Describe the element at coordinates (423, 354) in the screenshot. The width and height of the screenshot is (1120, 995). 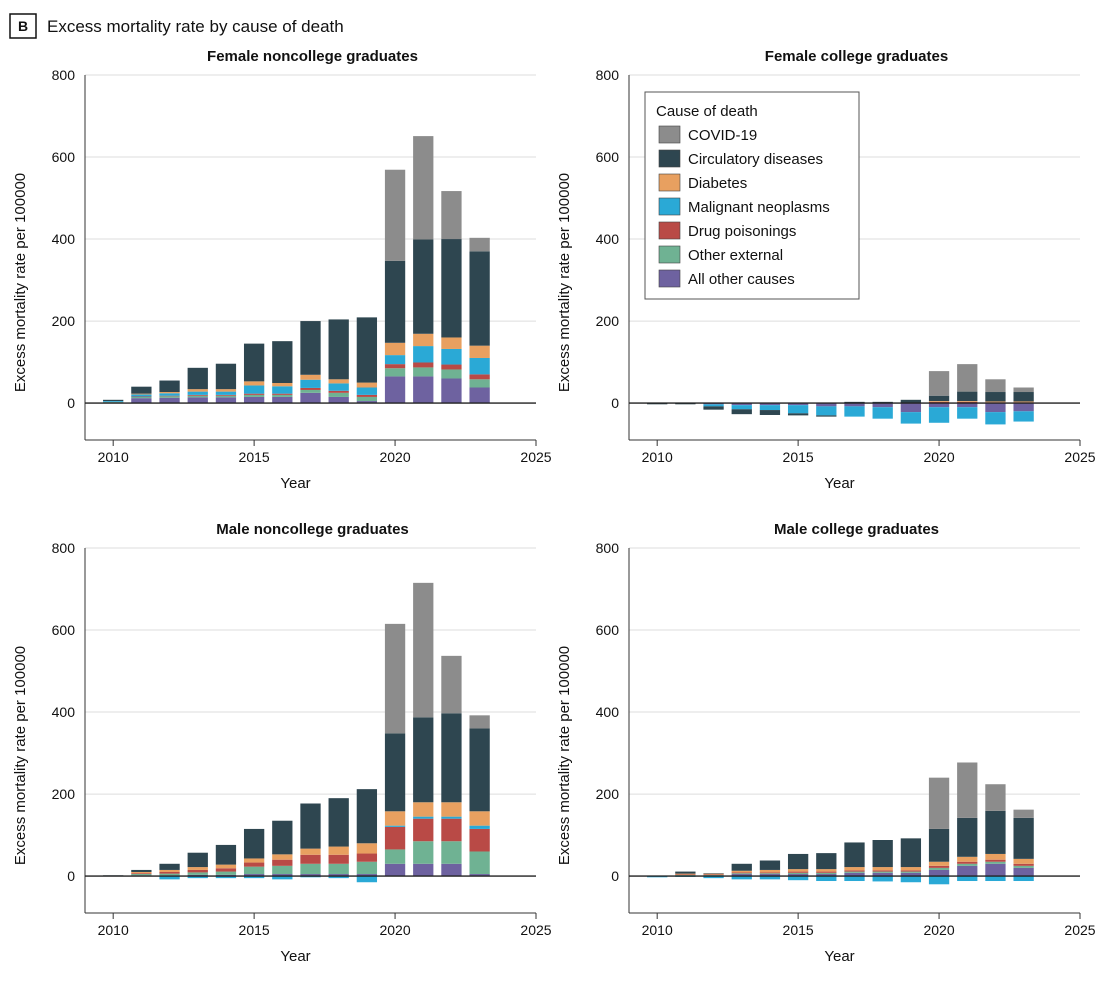
I see `bar-malignant-neoplasms-2021` at that location.